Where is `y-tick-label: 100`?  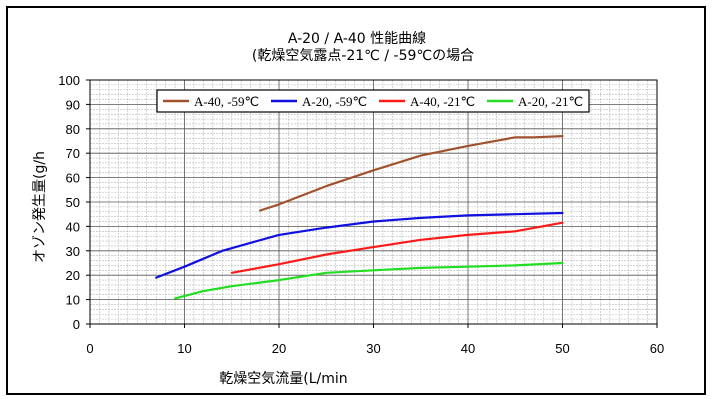
y-tick-label: 100 is located at coordinates (69, 80).